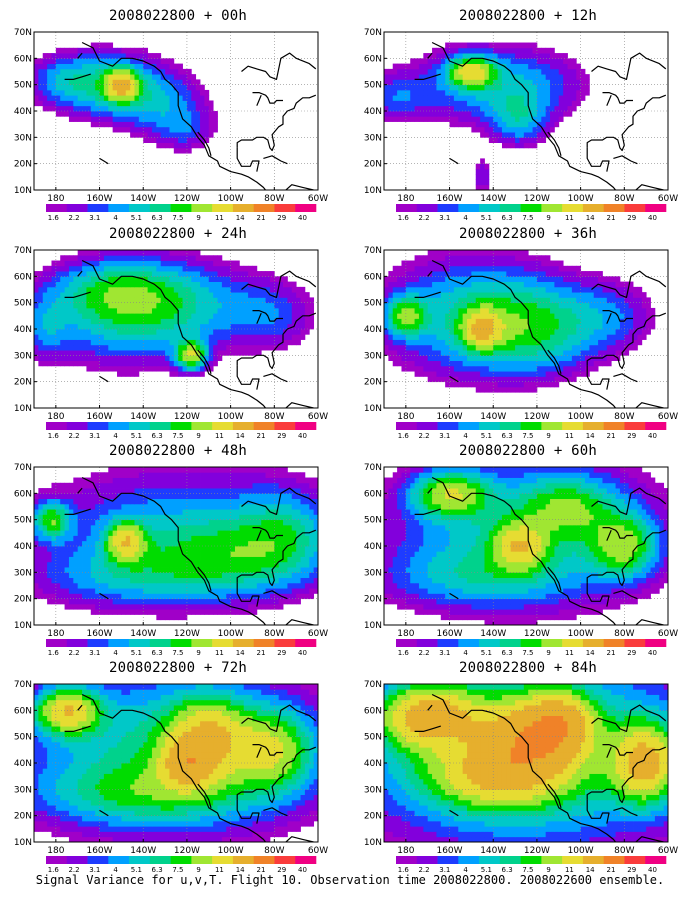 Image resolution: width=700 pixels, height=900 pixels. Describe the element at coordinates (465, 436) in the screenshot. I see `colorbar-label: 4` at that location.